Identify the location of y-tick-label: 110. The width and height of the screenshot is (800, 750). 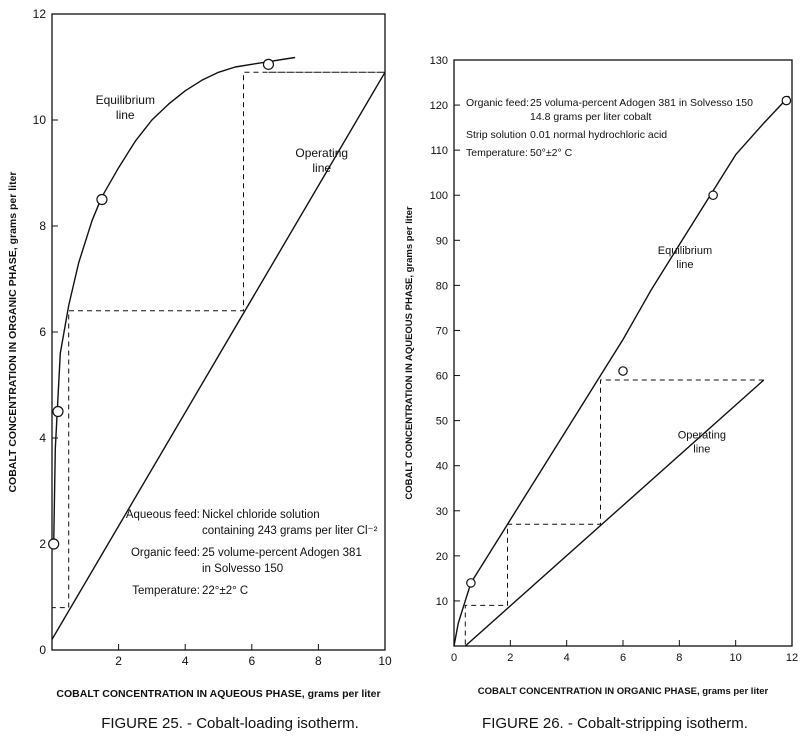
(439, 151).